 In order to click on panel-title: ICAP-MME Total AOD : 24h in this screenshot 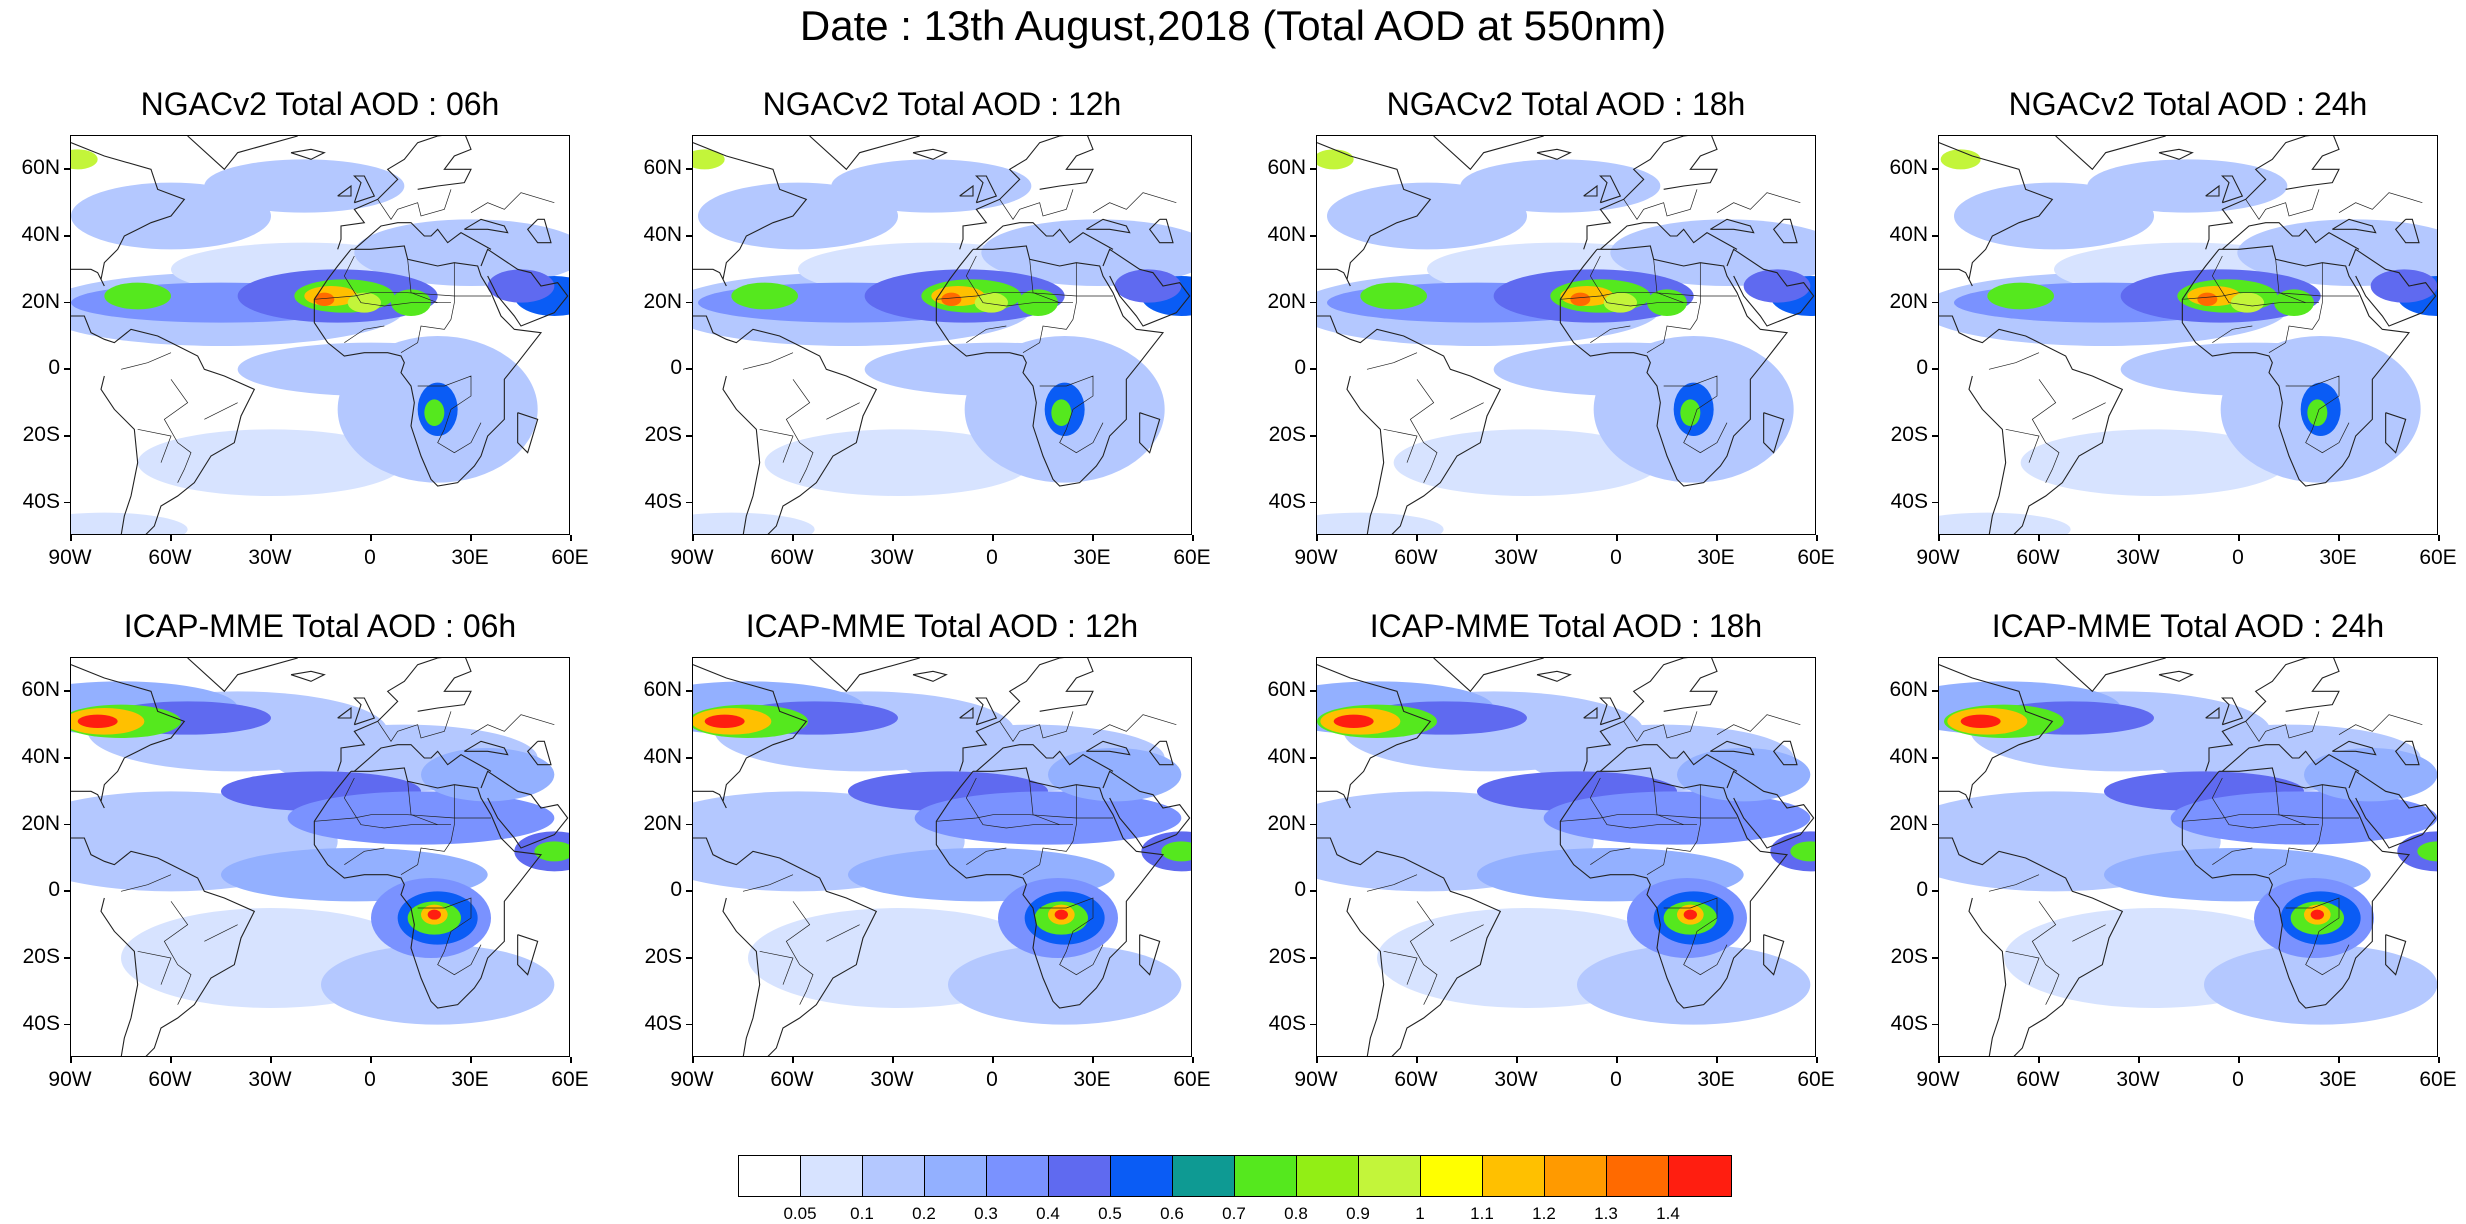, I will do `click(2188, 626)`.